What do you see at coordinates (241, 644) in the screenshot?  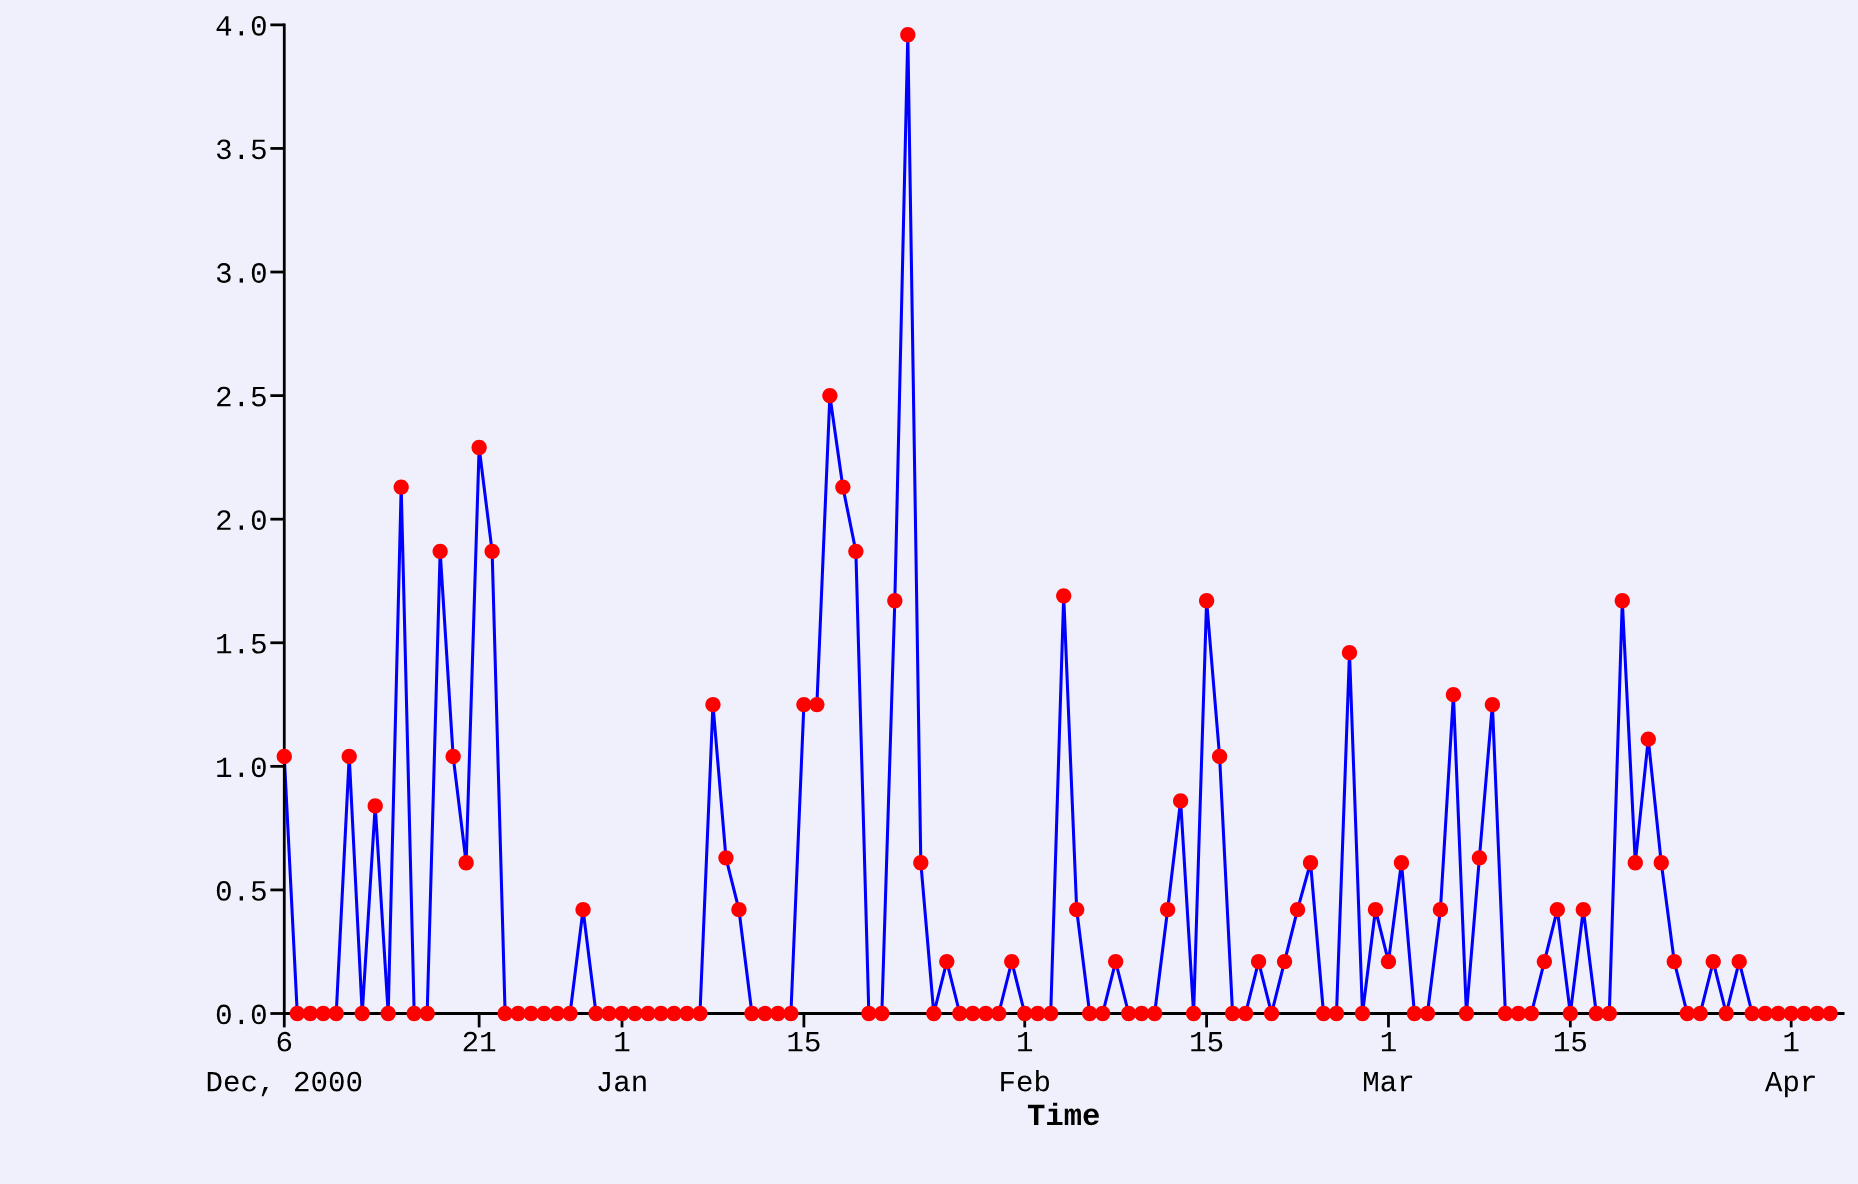 I see `y-tick-label: 1.5` at bounding box center [241, 644].